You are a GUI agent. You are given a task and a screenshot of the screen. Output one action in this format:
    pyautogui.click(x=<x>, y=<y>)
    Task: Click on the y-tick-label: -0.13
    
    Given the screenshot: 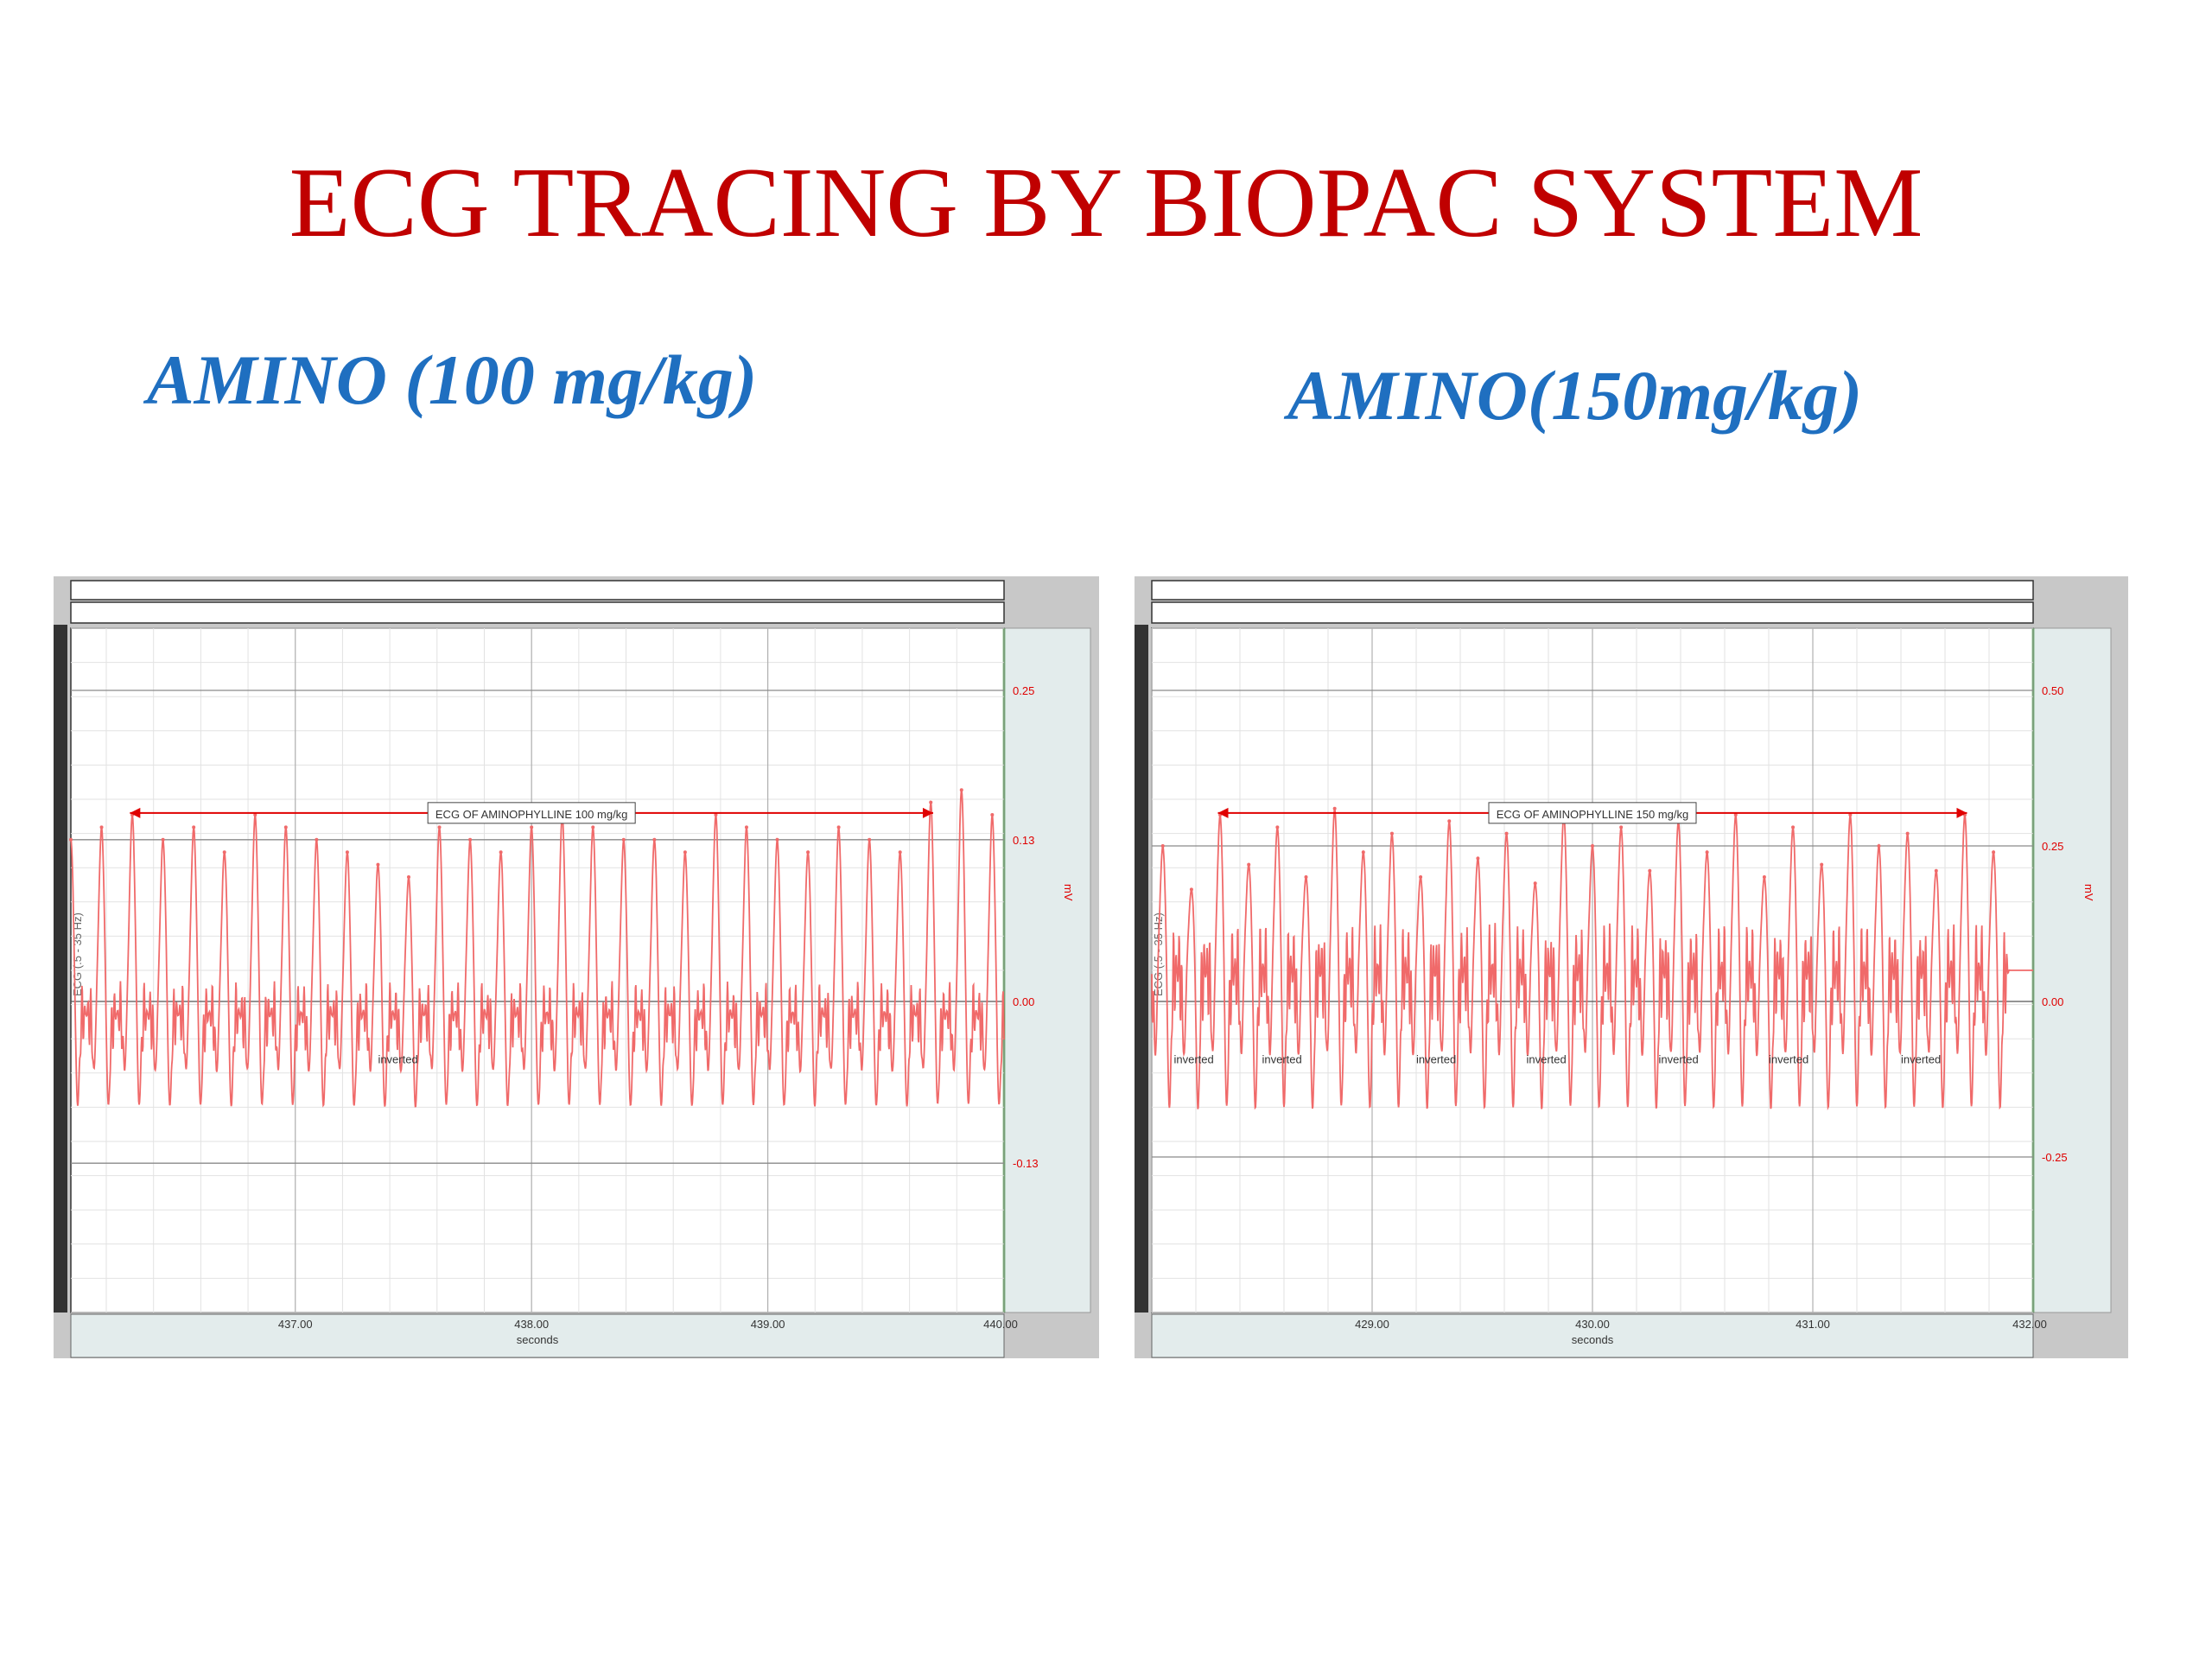 What is the action you would take?
    pyautogui.click(x=1026, y=1163)
    